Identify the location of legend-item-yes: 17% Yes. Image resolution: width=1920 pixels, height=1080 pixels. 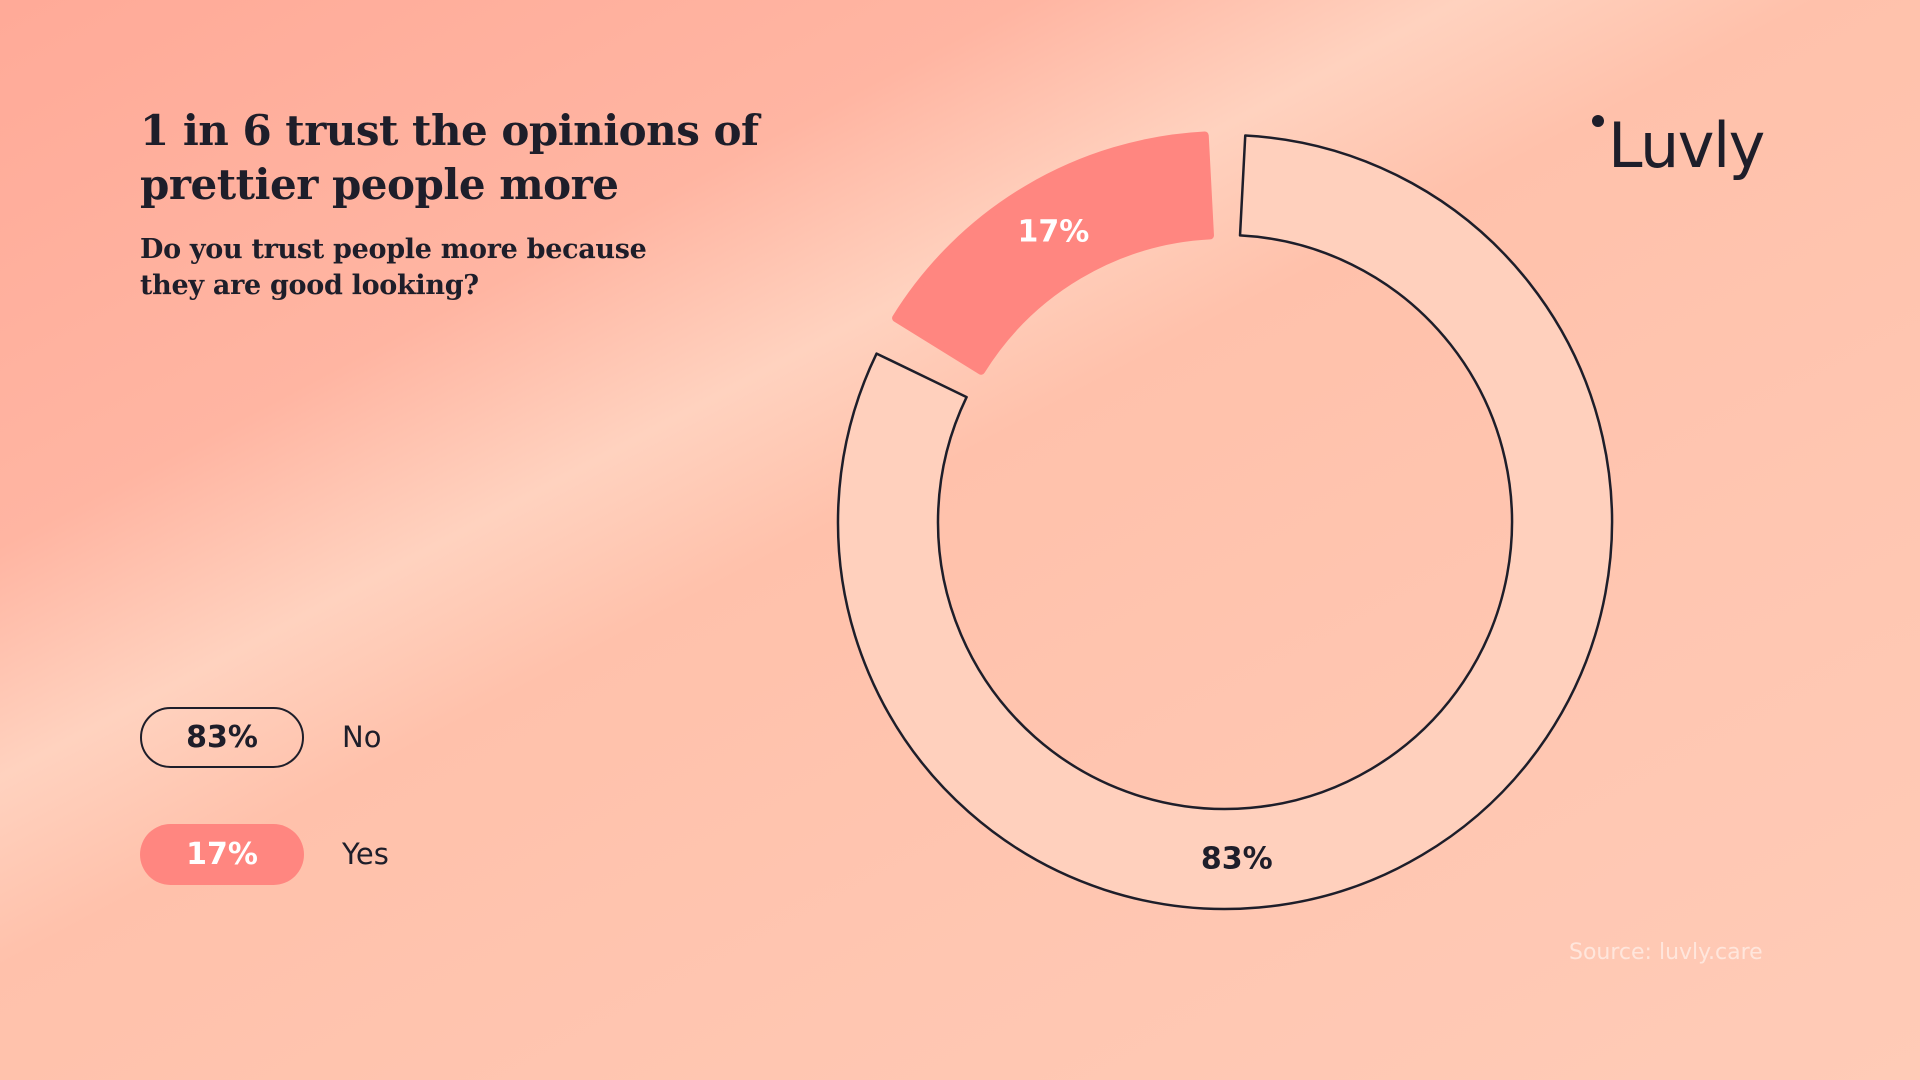
(264, 854).